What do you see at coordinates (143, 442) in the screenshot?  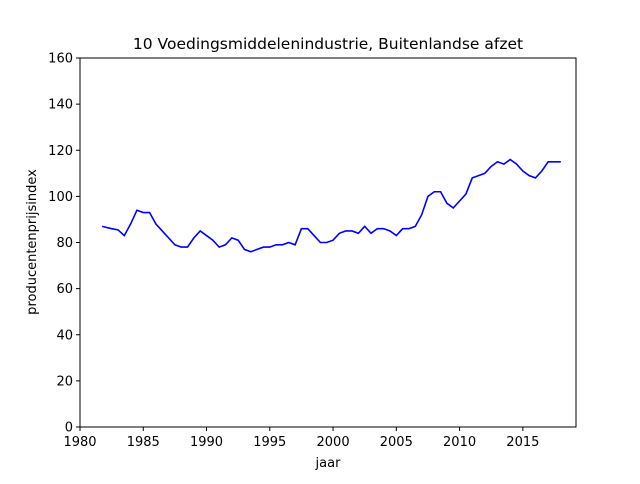 I see `x-tick-label: 1985` at bounding box center [143, 442].